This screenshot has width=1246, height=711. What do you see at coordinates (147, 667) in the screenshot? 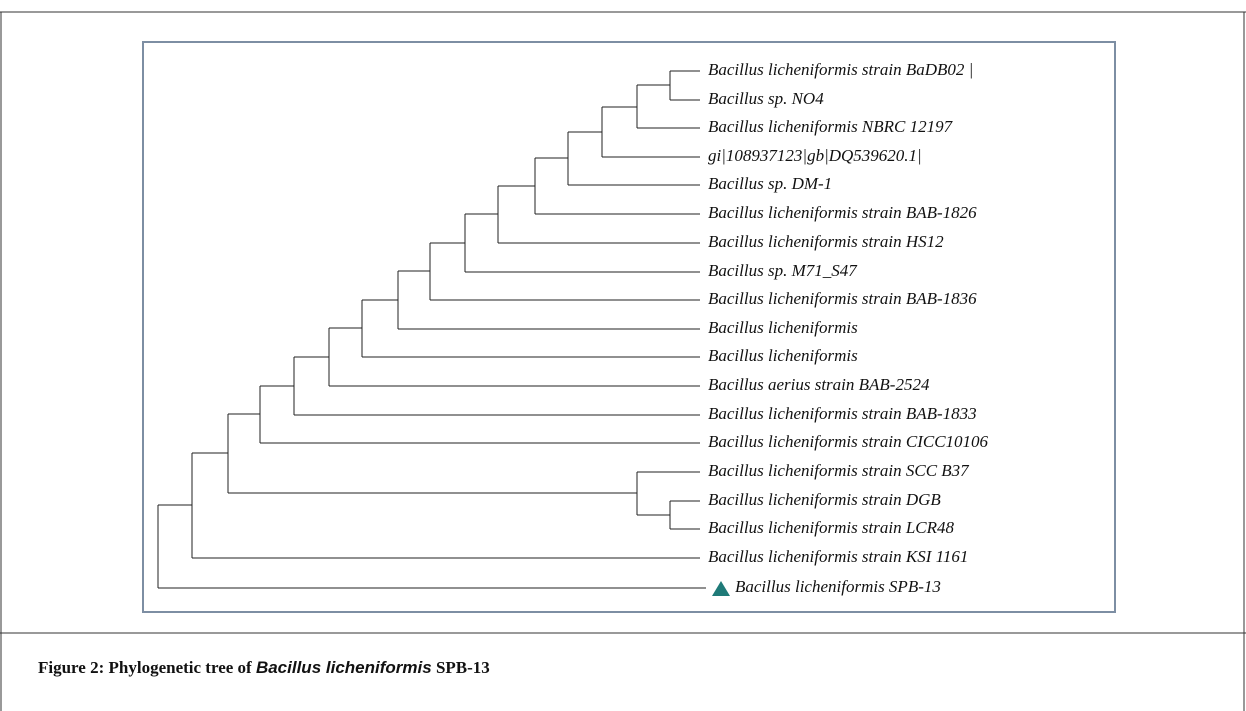
I see `caption-prefix: Figure 2: Phylogenetic tree of` at bounding box center [147, 667].